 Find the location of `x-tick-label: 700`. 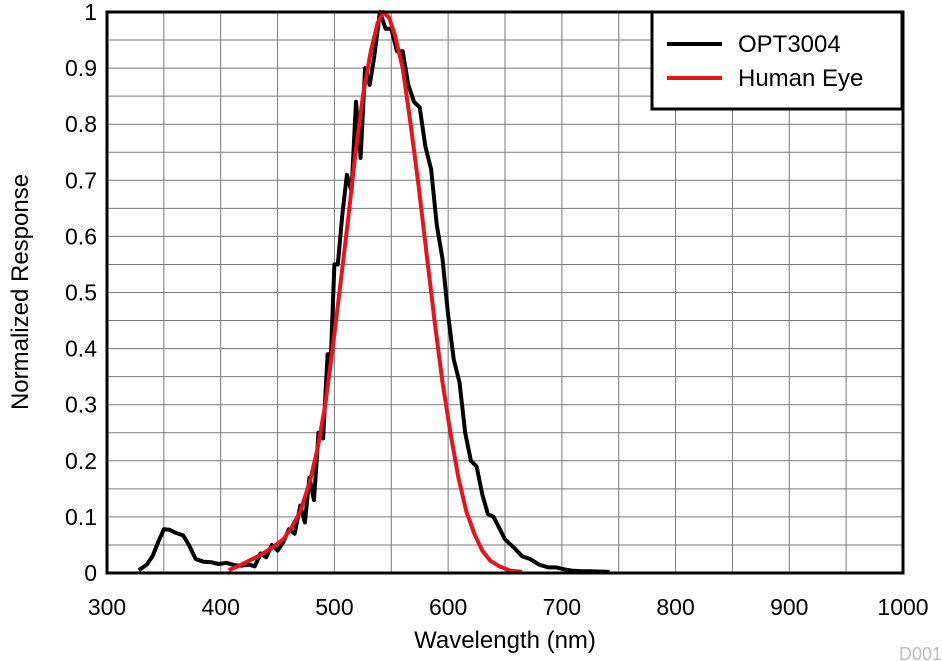

x-tick-label: 700 is located at coordinates (562, 607).